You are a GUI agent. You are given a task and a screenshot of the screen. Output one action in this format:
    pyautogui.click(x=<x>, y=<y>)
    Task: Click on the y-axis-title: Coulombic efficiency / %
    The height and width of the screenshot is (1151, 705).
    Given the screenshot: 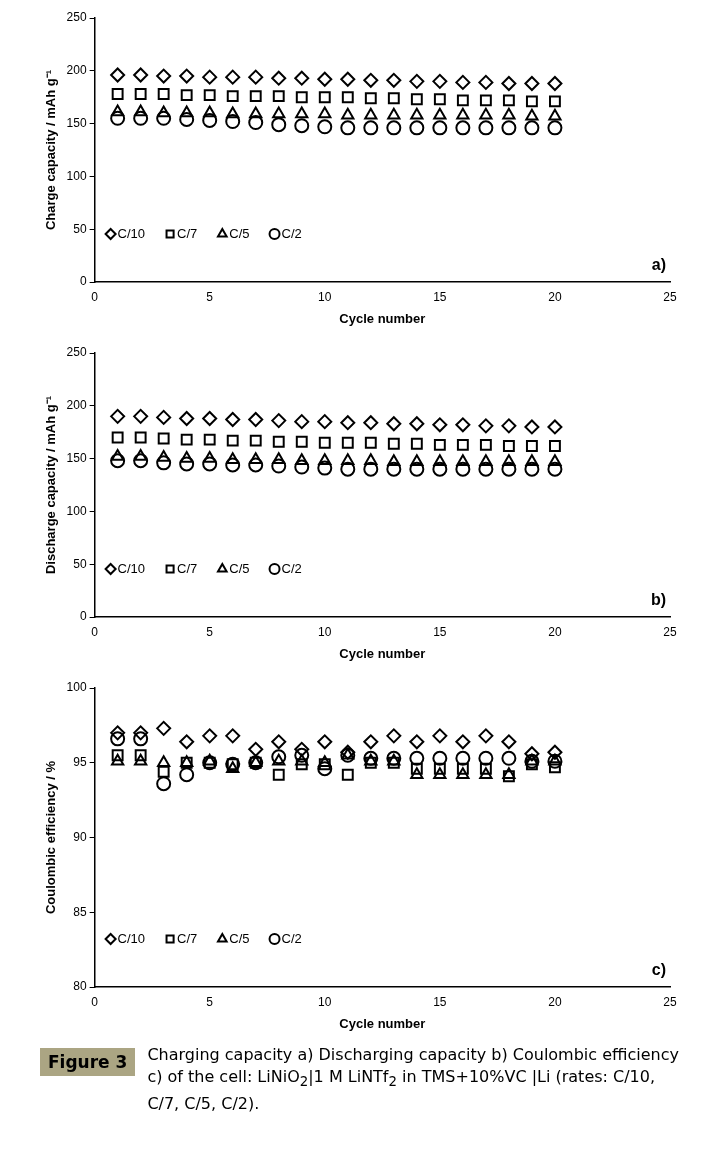 What is the action you would take?
    pyautogui.click(x=51, y=837)
    